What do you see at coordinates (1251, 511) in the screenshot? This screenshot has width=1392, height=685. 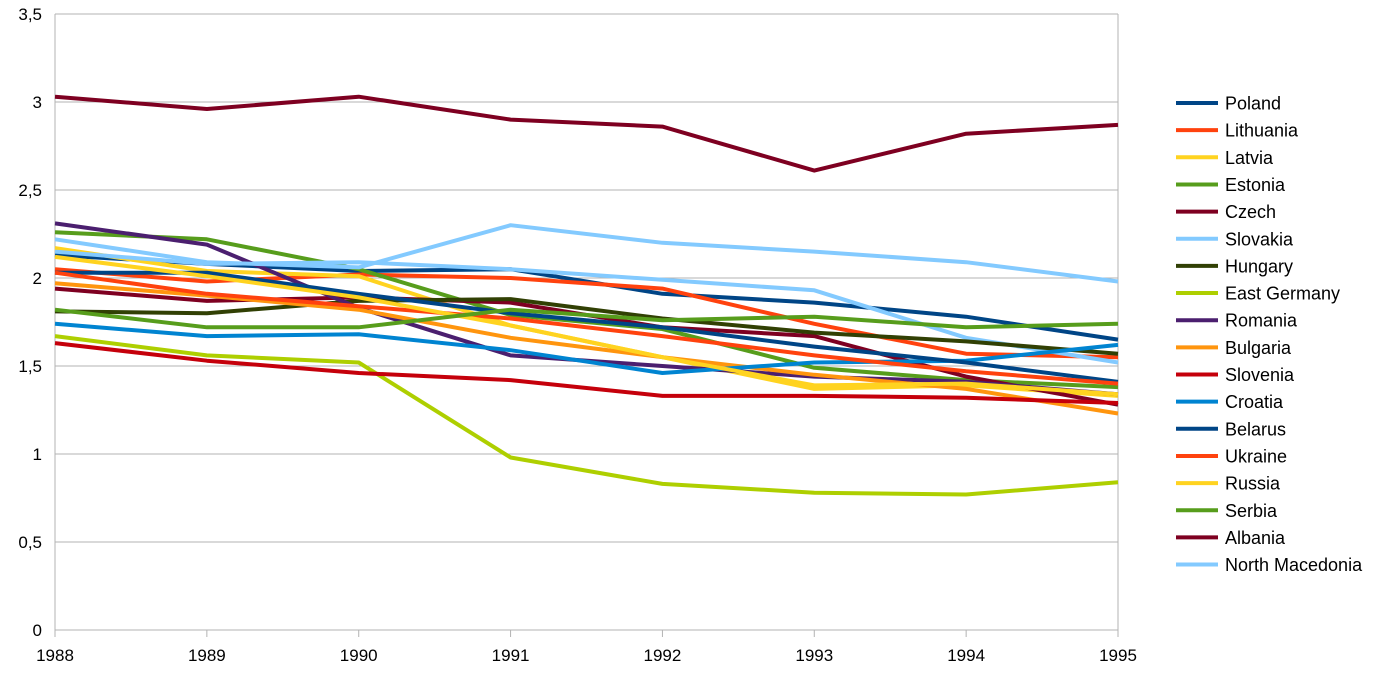 I see `legend-label-serbia: Serbia` at bounding box center [1251, 511].